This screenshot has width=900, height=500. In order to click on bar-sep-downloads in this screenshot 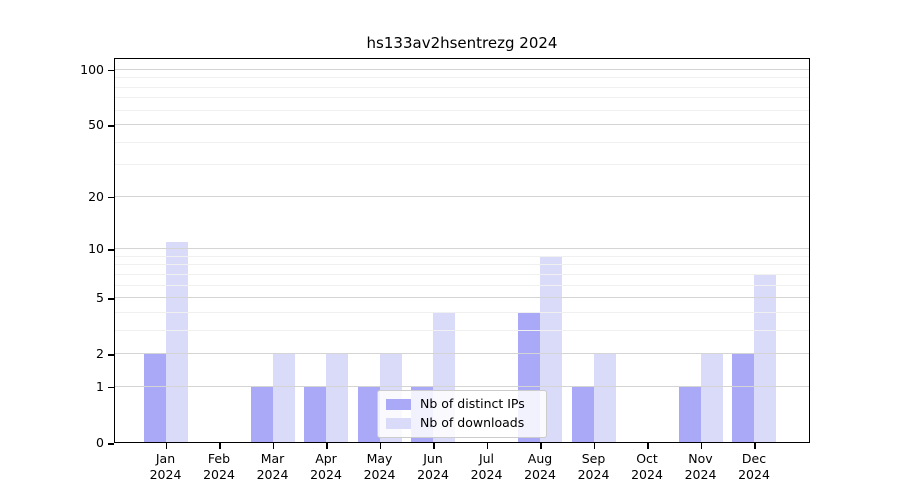, I will do `click(604, 398)`.